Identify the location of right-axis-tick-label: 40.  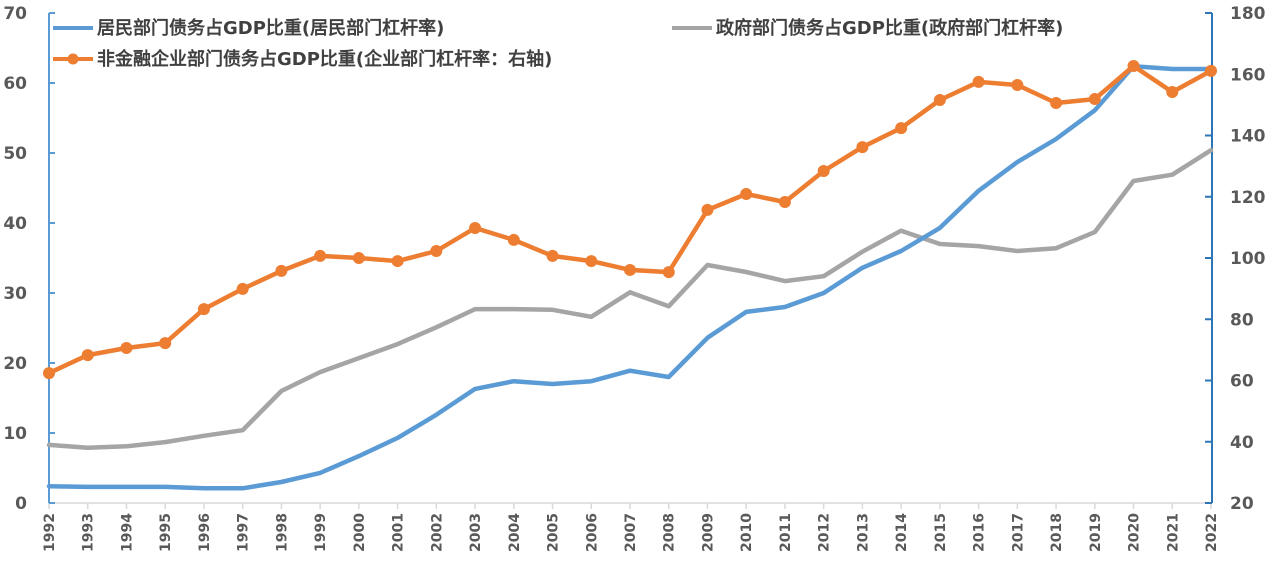
(1242, 443).